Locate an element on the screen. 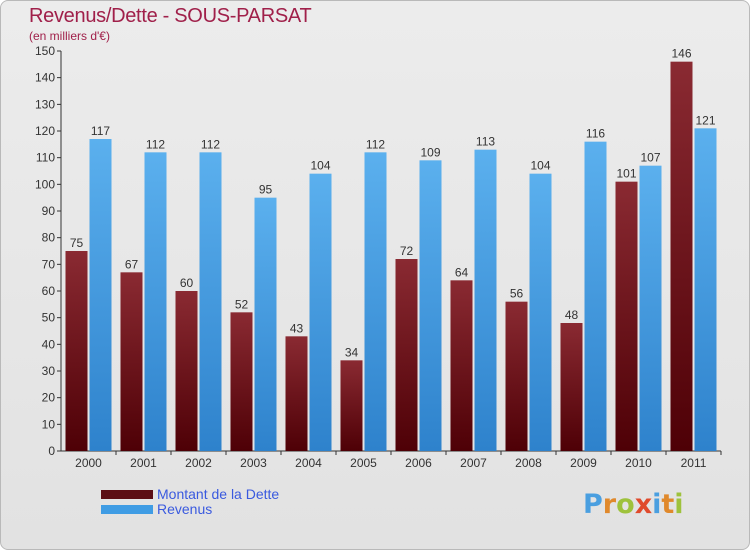  legend-label-revenus: Revenus is located at coordinates (185, 509).